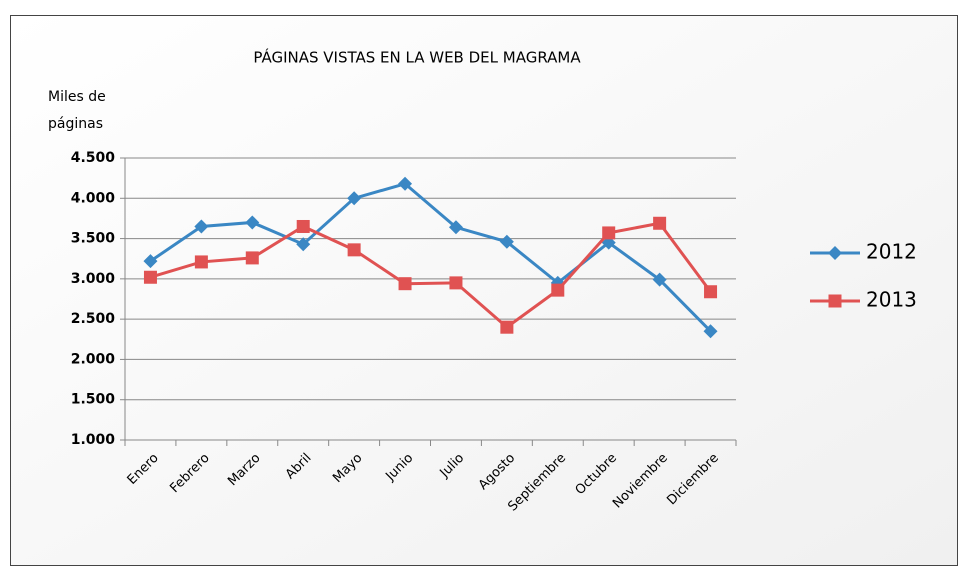  Describe the element at coordinates (93, 158) in the screenshot. I see `y-tick-label: 4.500` at that location.